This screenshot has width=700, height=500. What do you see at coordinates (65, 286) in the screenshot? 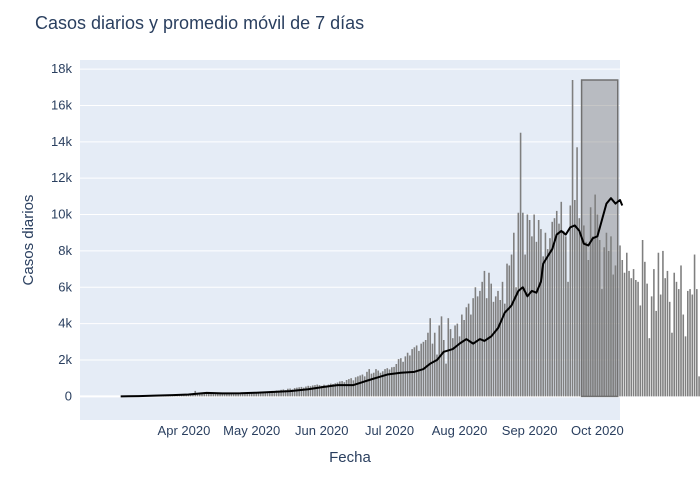
I see `y-tick-label: 6k` at bounding box center [65, 286].